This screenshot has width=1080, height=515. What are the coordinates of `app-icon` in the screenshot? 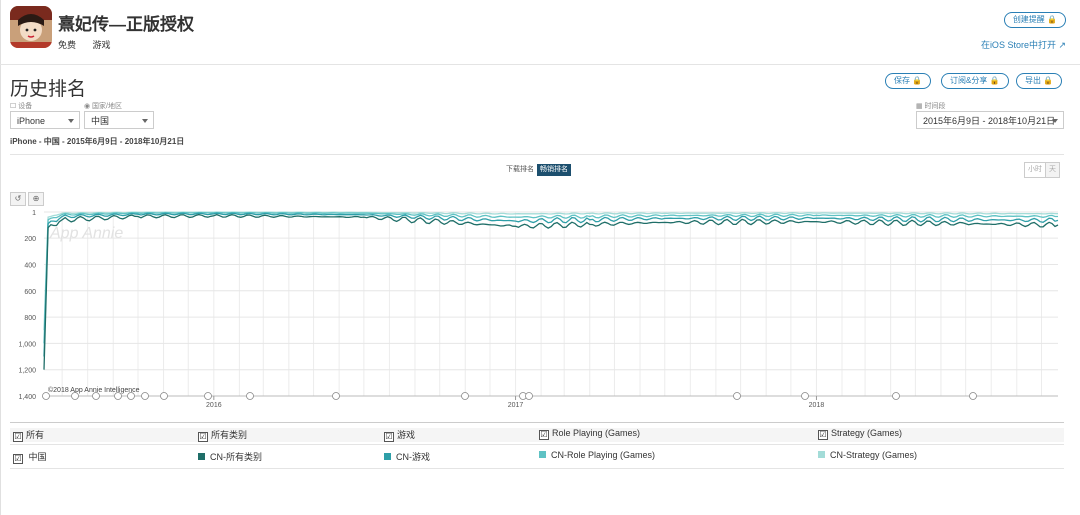 It's located at (31, 27).